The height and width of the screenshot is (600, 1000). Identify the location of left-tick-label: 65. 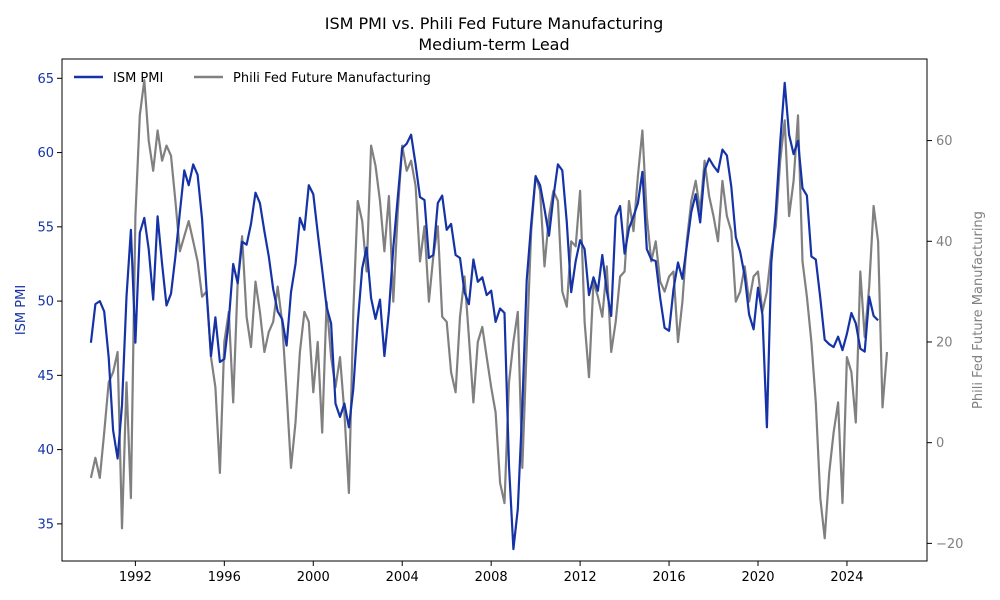
(45, 79).